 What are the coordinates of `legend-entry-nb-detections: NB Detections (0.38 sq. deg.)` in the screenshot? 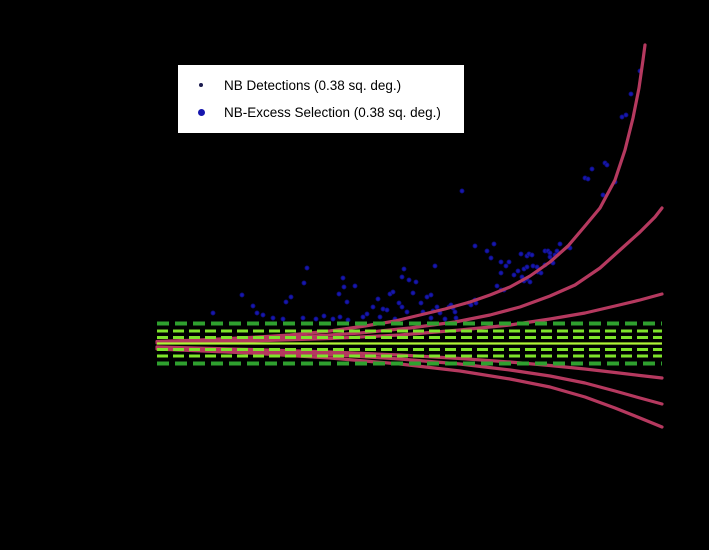 It's located at (321, 85).